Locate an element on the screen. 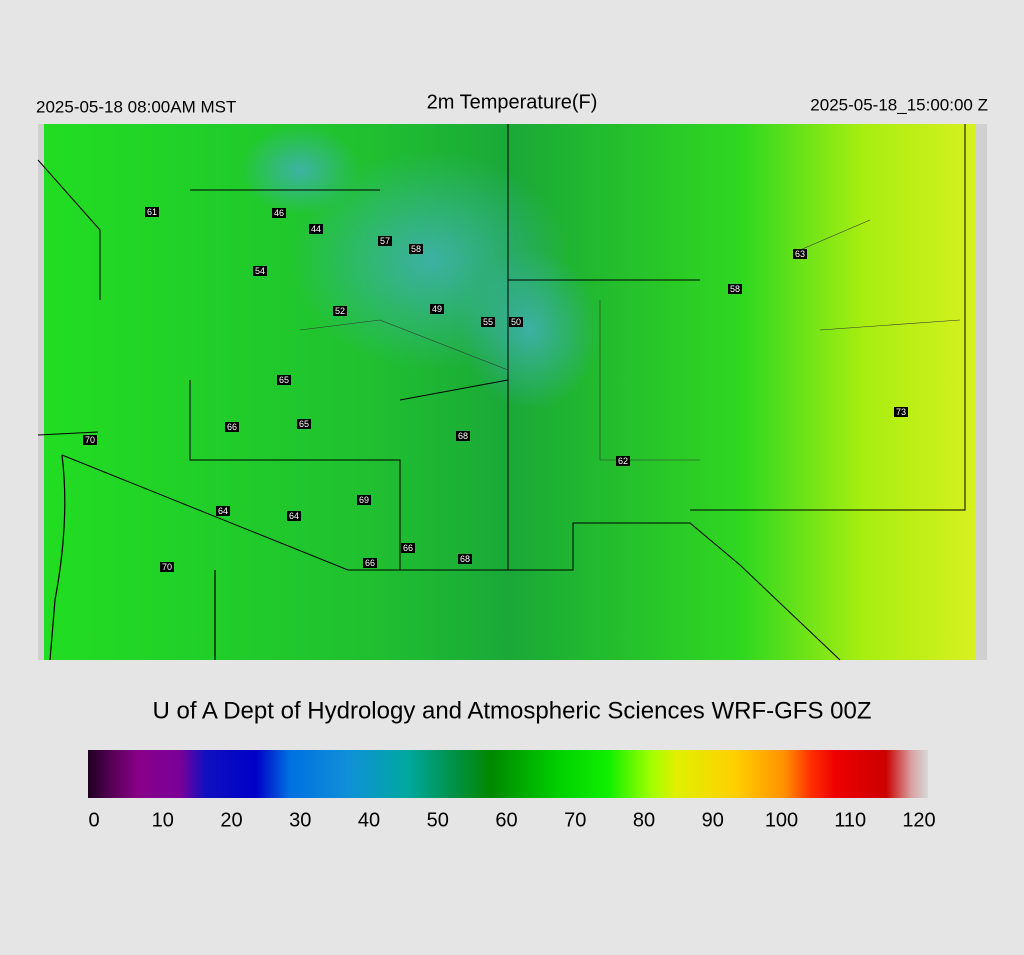 Image resolution: width=1024 pixels, height=955 pixels. station-value: 50 is located at coordinates (516, 322).